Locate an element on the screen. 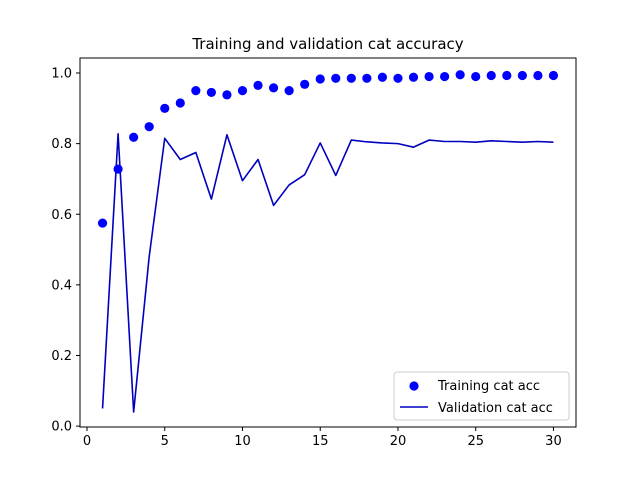 The width and height of the screenshot is (640, 480). x-tick-label: 10 is located at coordinates (242, 441).